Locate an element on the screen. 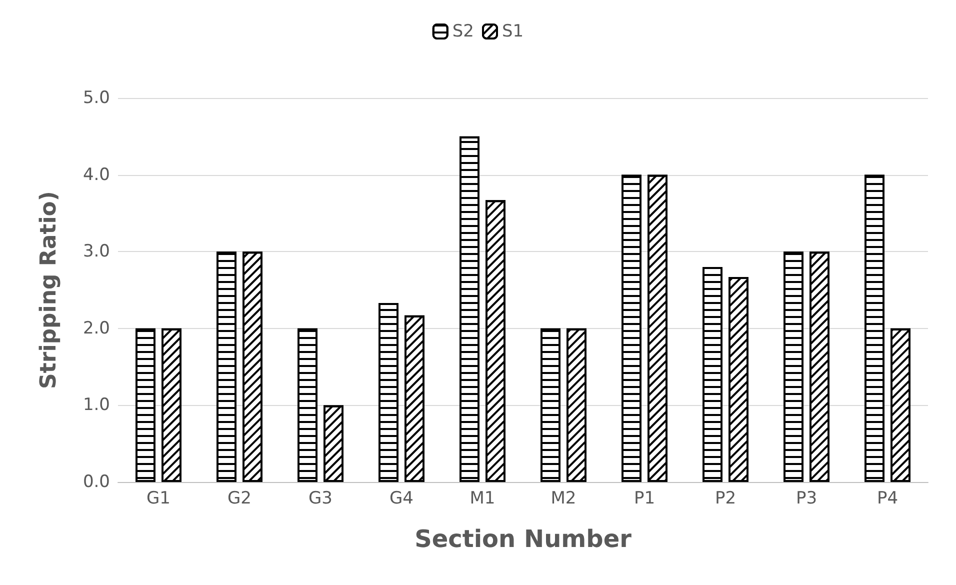  x-tick-label: G2 is located at coordinates (240, 498).